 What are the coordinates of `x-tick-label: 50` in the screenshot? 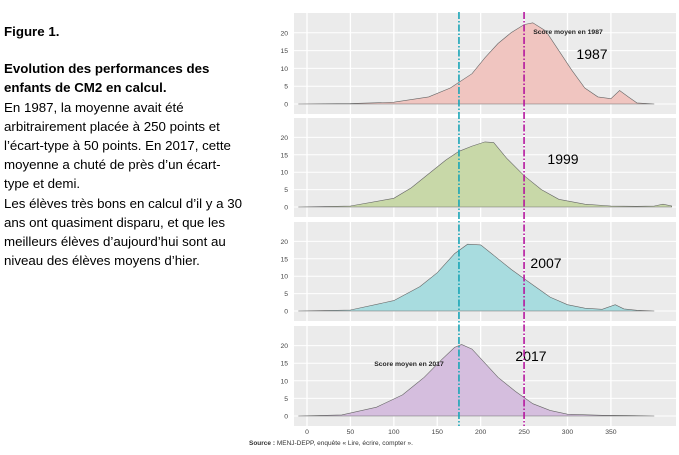 It's located at (351, 432).